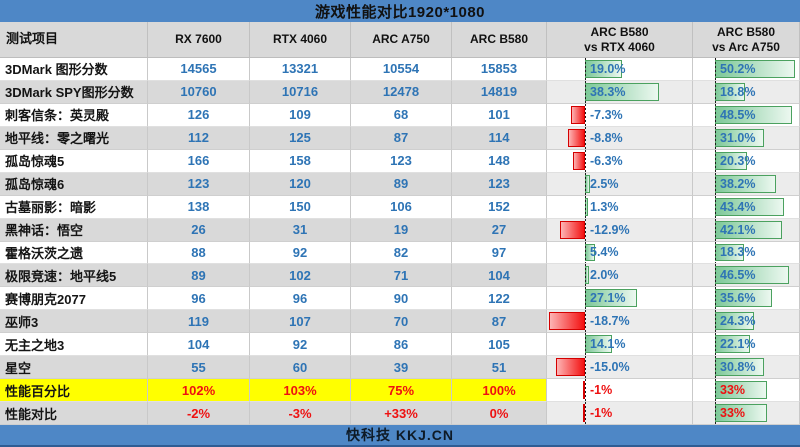 This screenshot has height=447, width=800. What do you see at coordinates (499, 40) in the screenshot?
I see `column-header-gpu: ARC B580` at bounding box center [499, 40].